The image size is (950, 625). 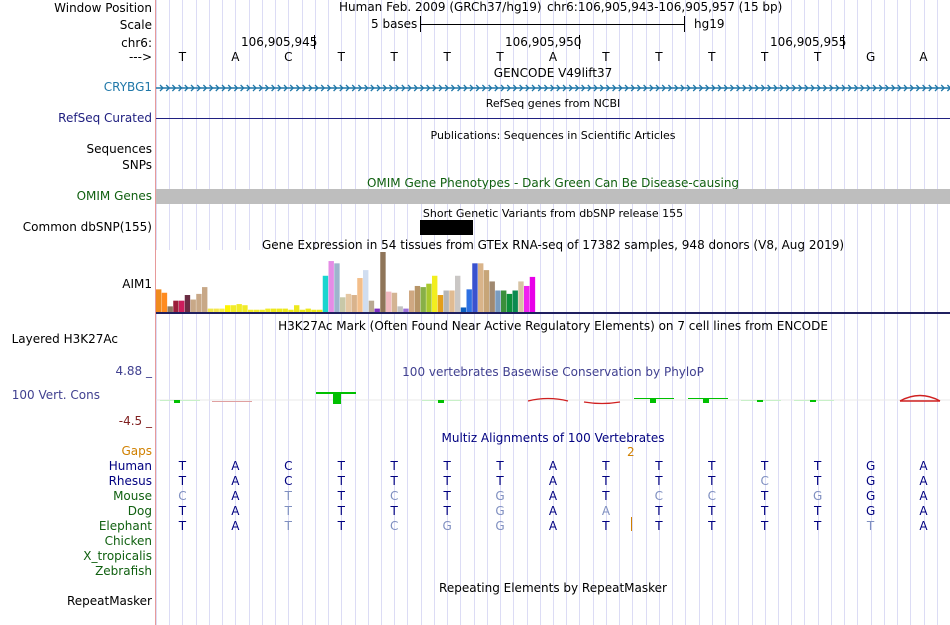 What do you see at coordinates (87, 227) in the screenshot?
I see `dbsnp-label: Common dbSNP(155)` at bounding box center [87, 227].